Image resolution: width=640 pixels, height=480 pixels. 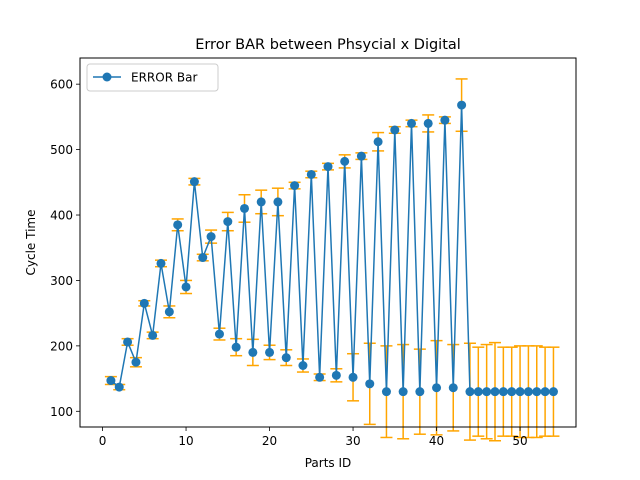 I want to click on y-tick-label: 400, so click(x=61, y=216).